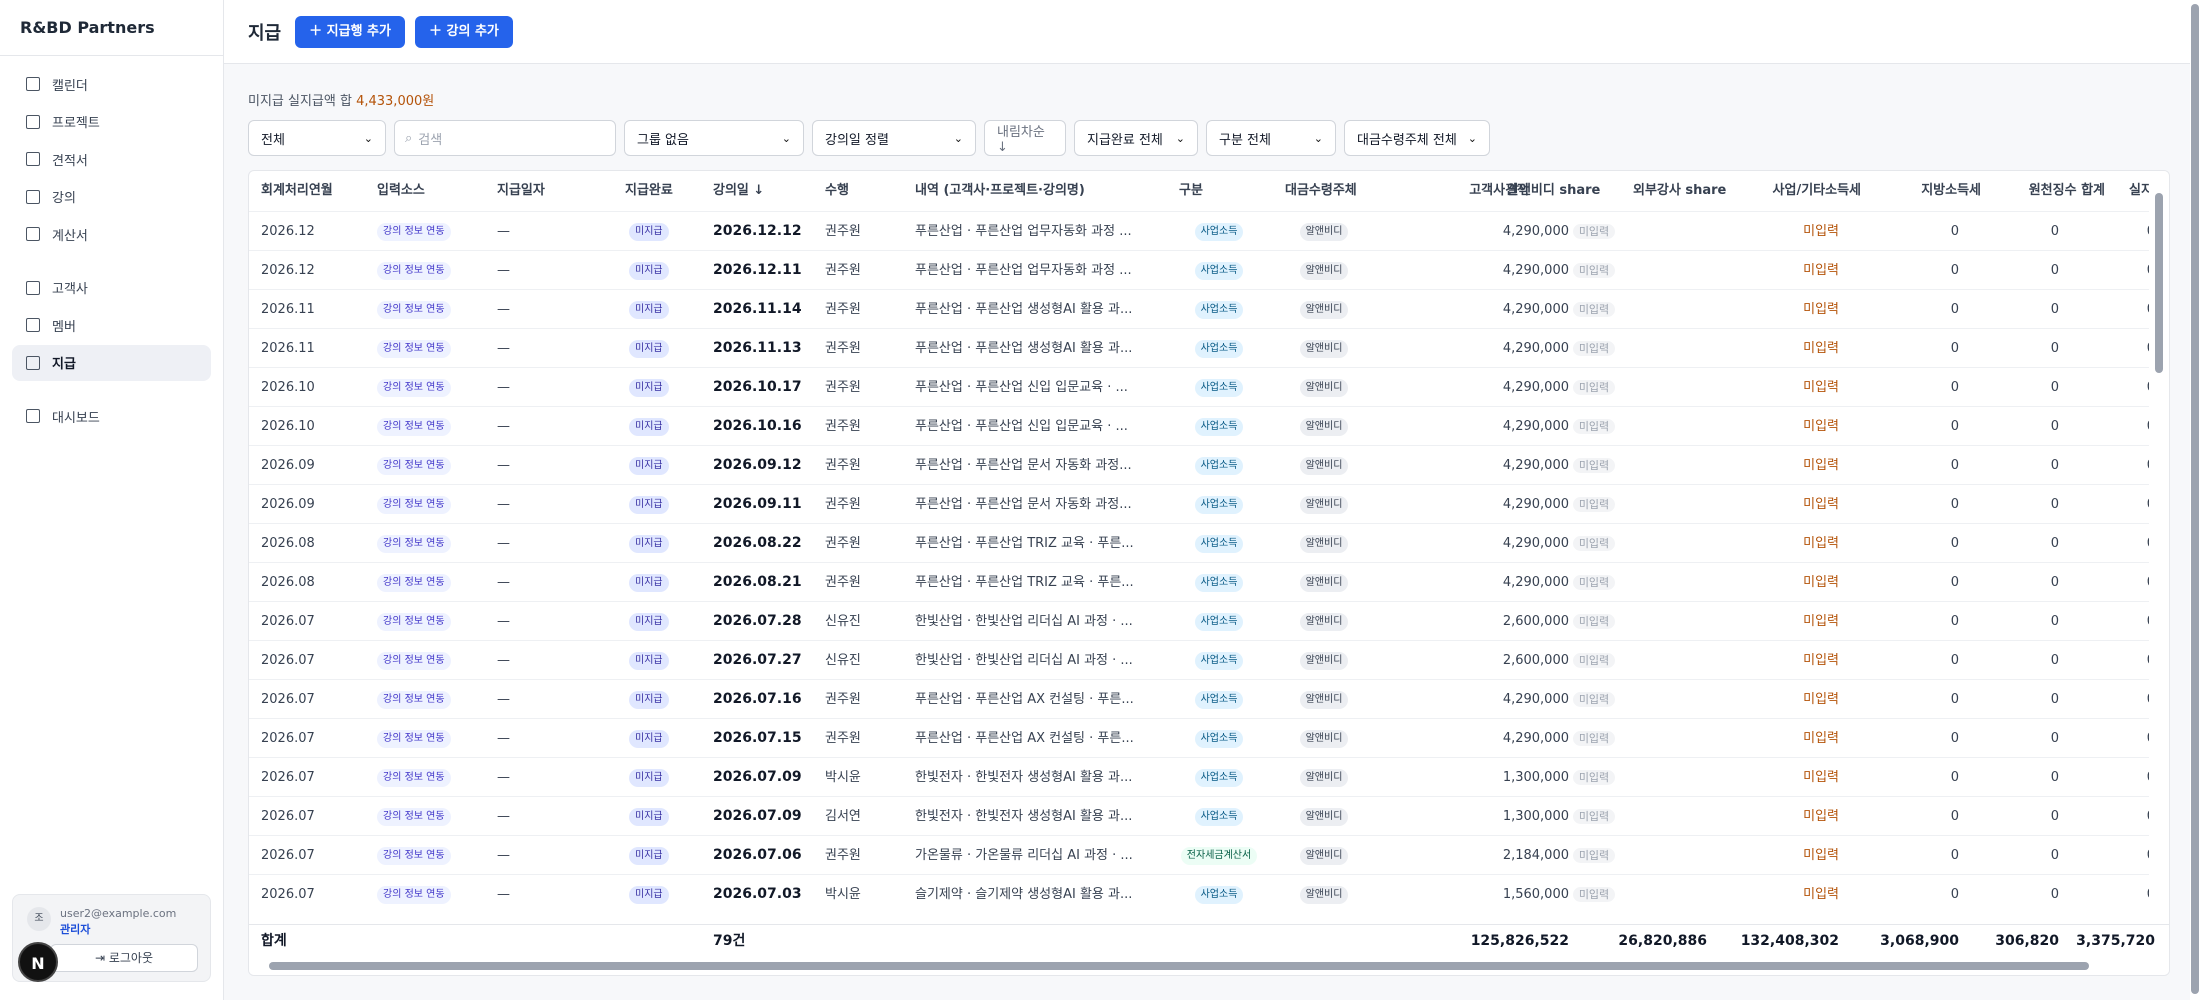 Image resolution: width=2200 pixels, height=1000 pixels. What do you see at coordinates (297, 190) in the screenshot?
I see `column-header: 회계처리연월` at bounding box center [297, 190].